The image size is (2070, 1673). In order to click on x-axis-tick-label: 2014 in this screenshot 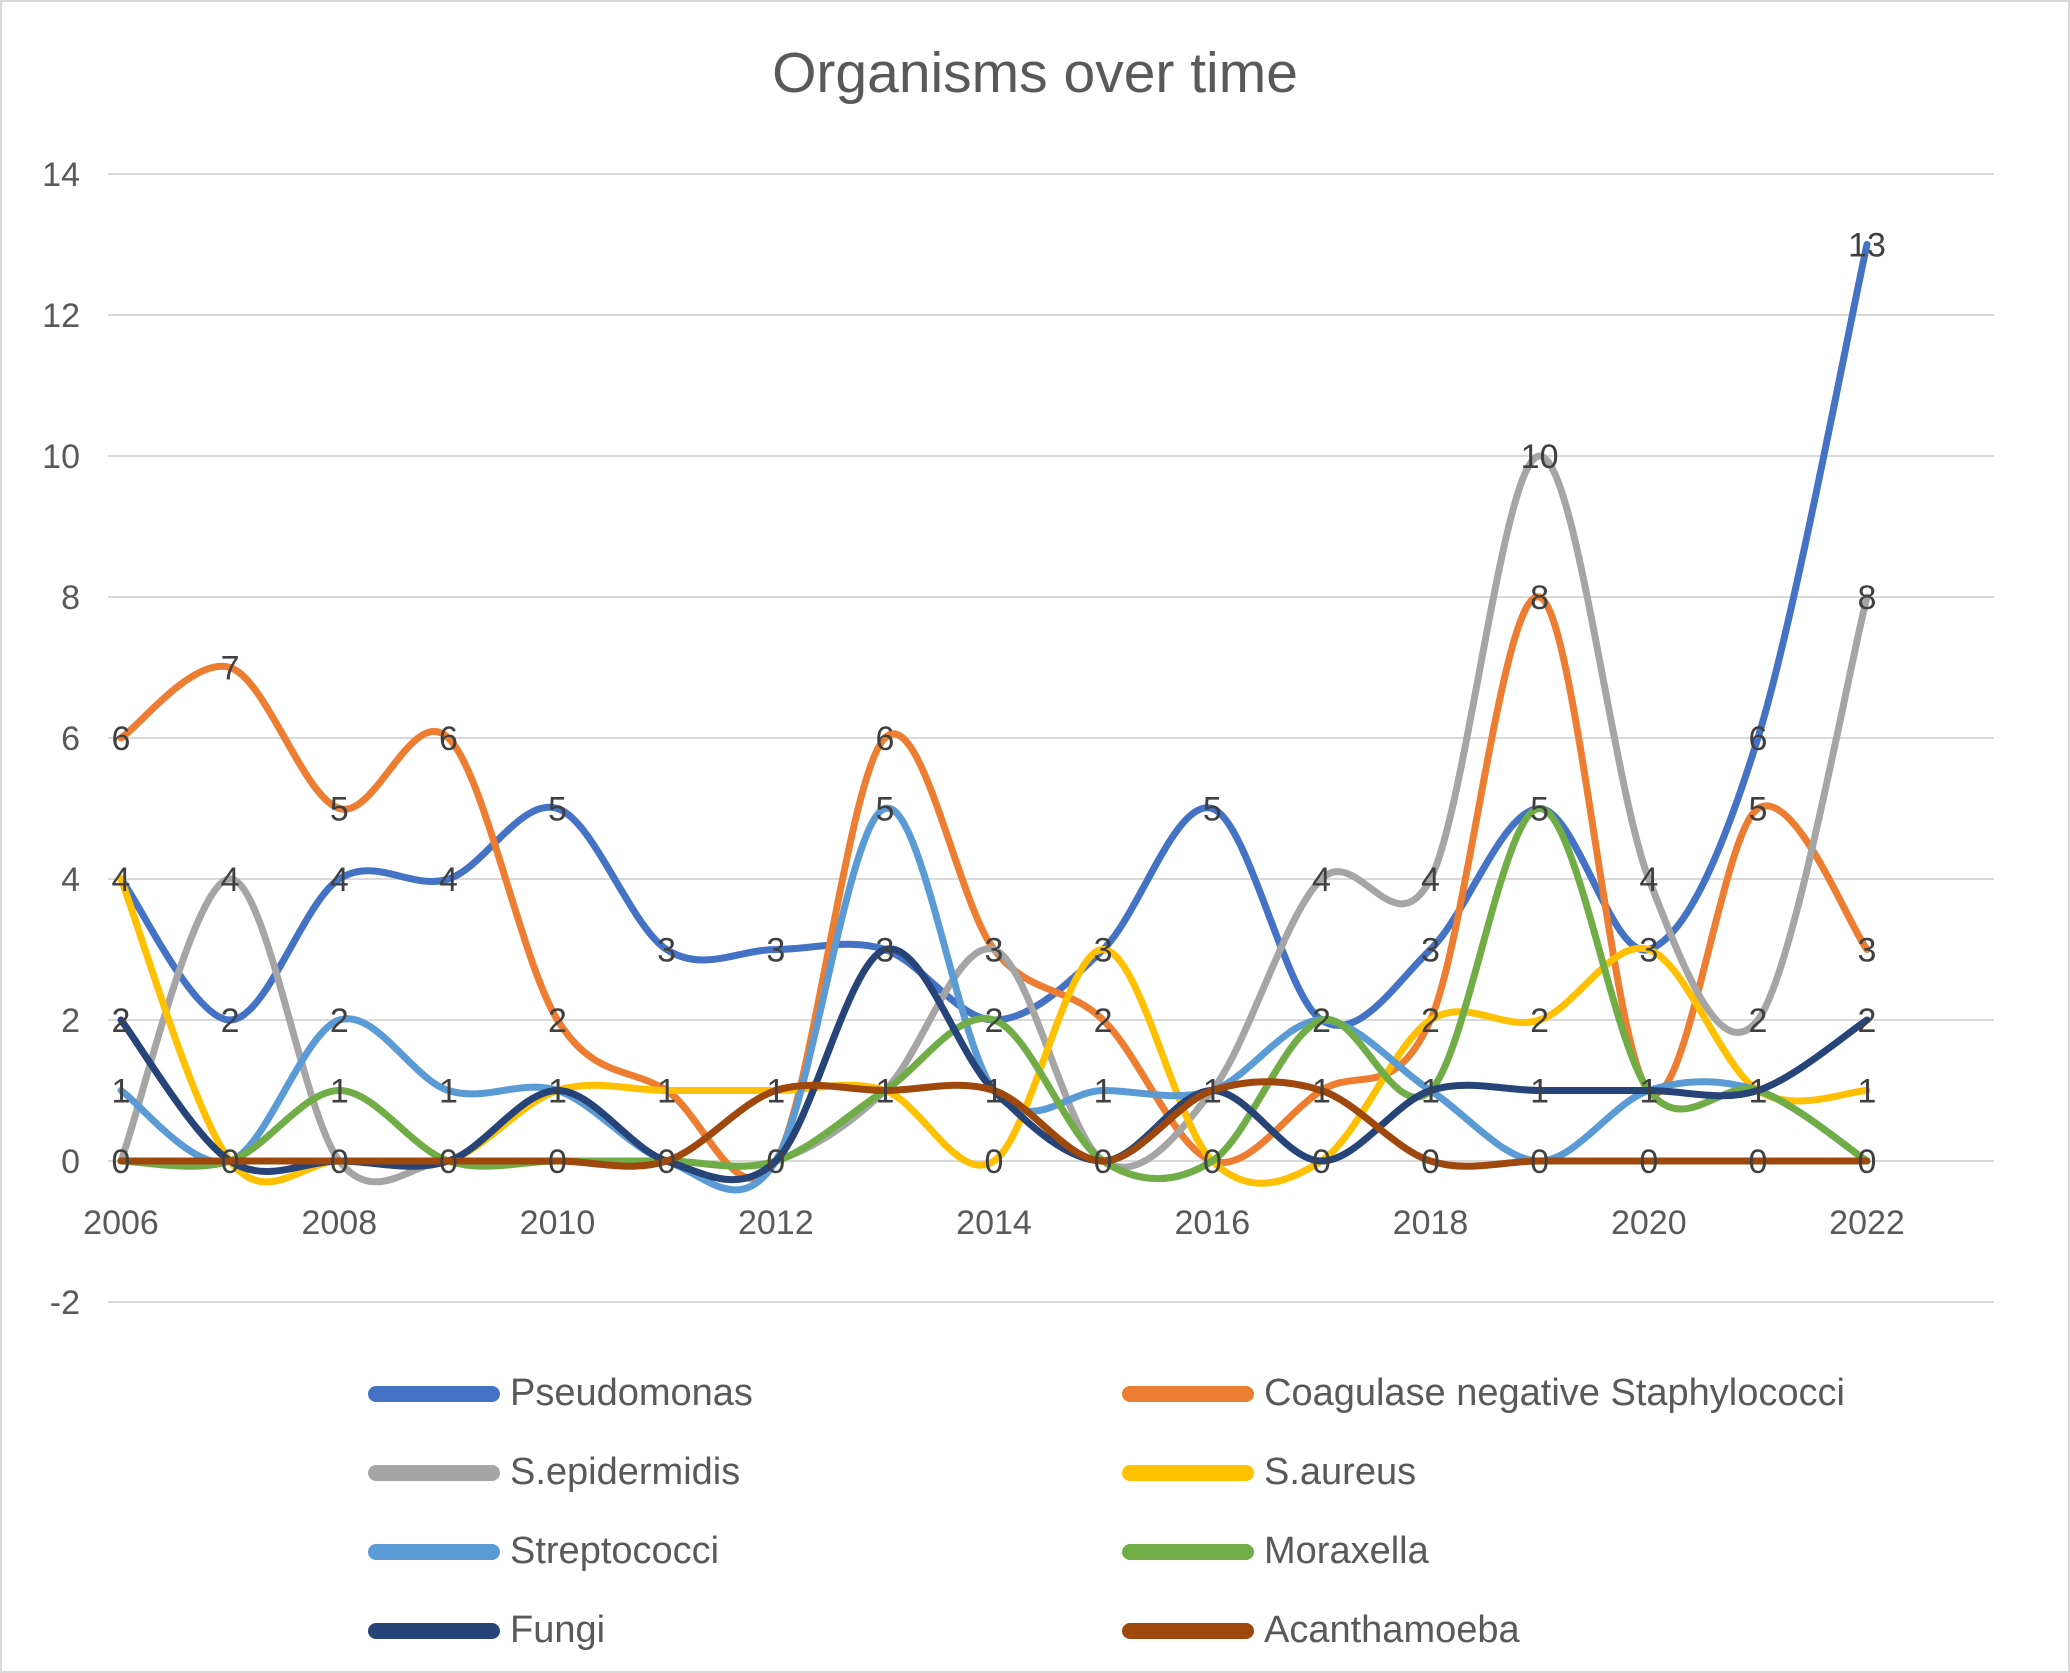, I will do `click(994, 1223)`.